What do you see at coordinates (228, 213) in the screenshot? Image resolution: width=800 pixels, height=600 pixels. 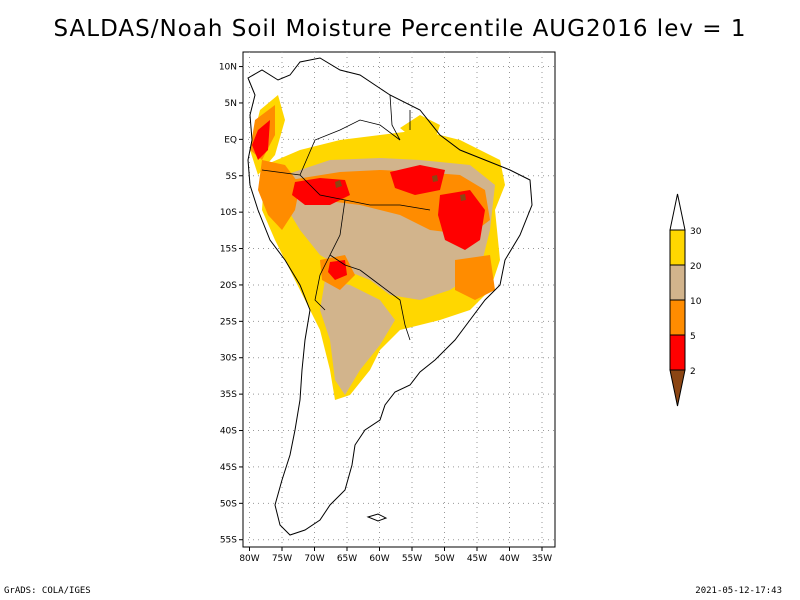 I see `lat-label: 10S` at bounding box center [228, 213].